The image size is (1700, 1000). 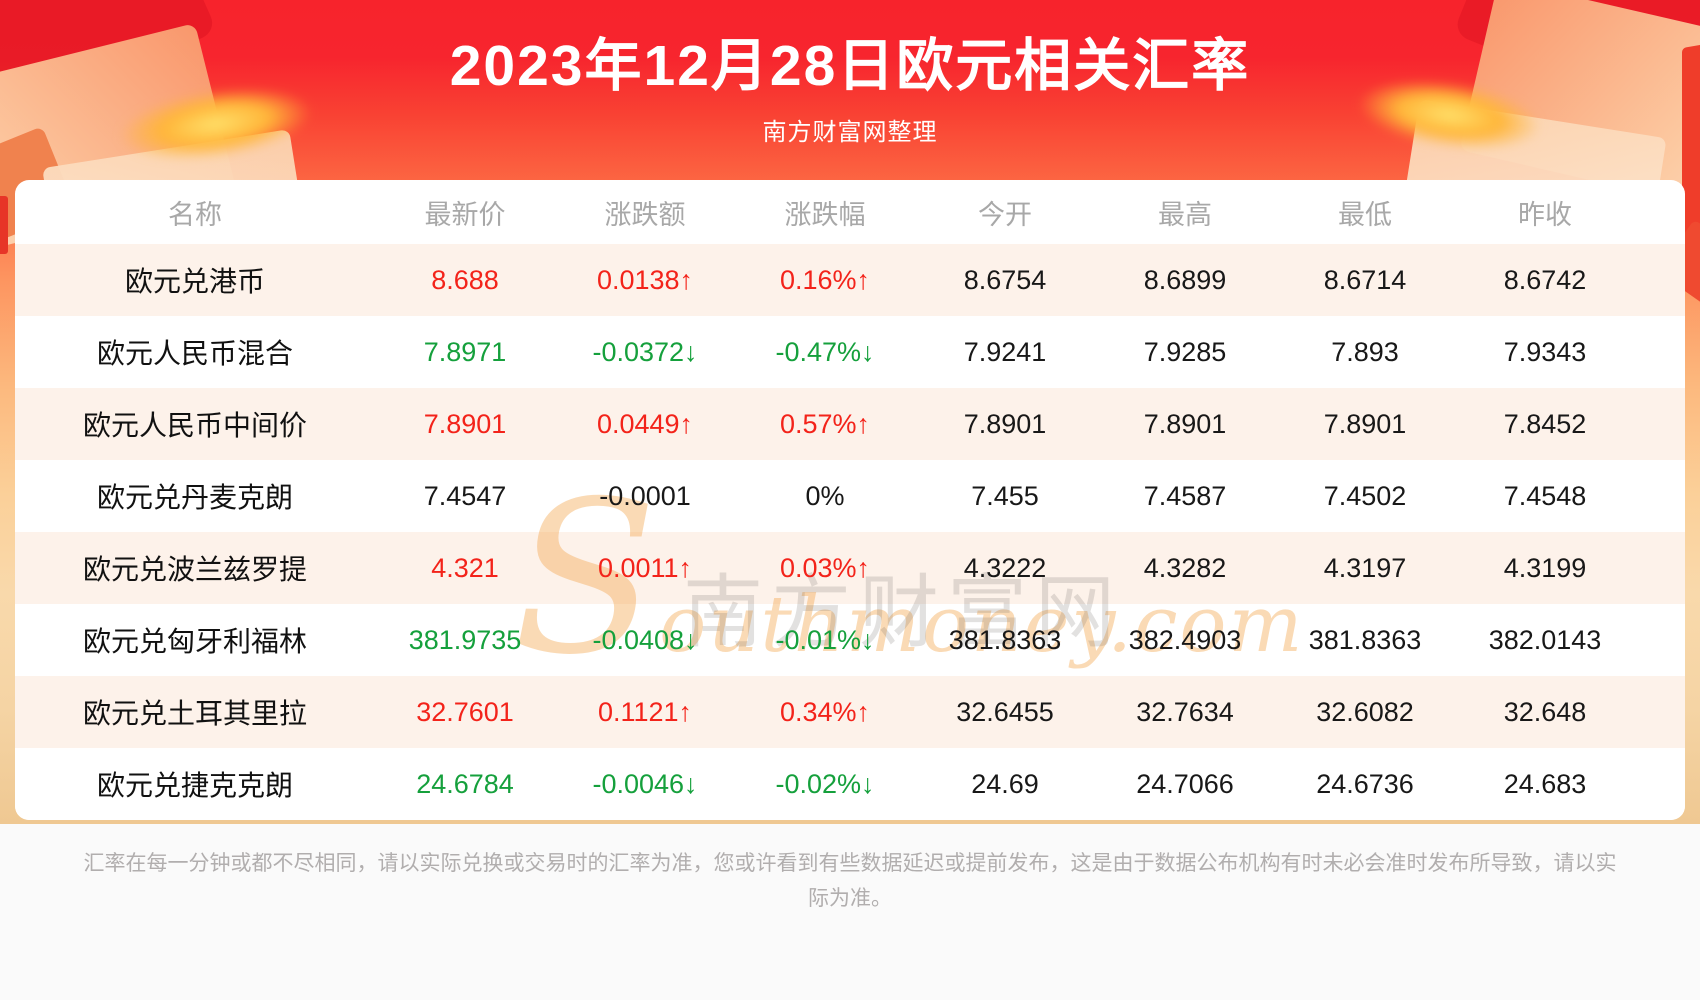 What do you see at coordinates (194, 281) in the screenshot?
I see `pair-name: 欧元兑港币` at bounding box center [194, 281].